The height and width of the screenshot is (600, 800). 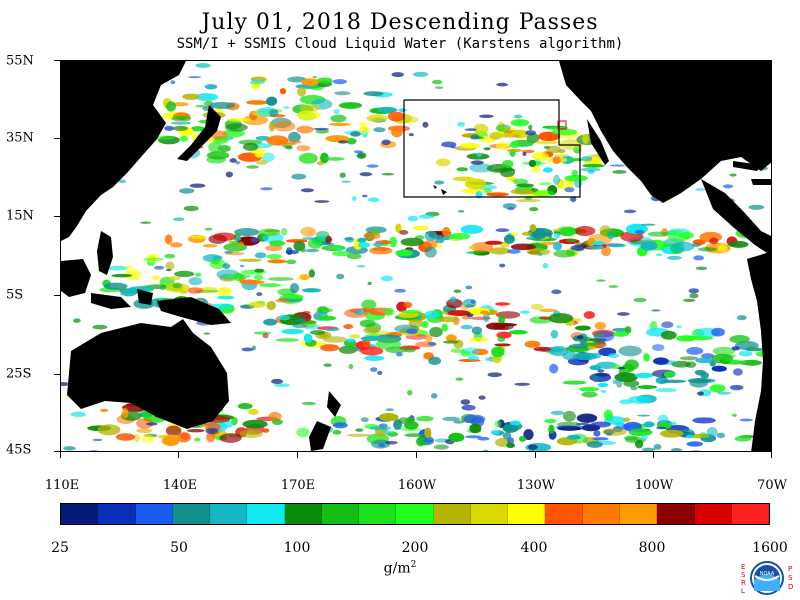 I want to click on map-title: July 01, 2018 Descending Passes, so click(x=400, y=22).